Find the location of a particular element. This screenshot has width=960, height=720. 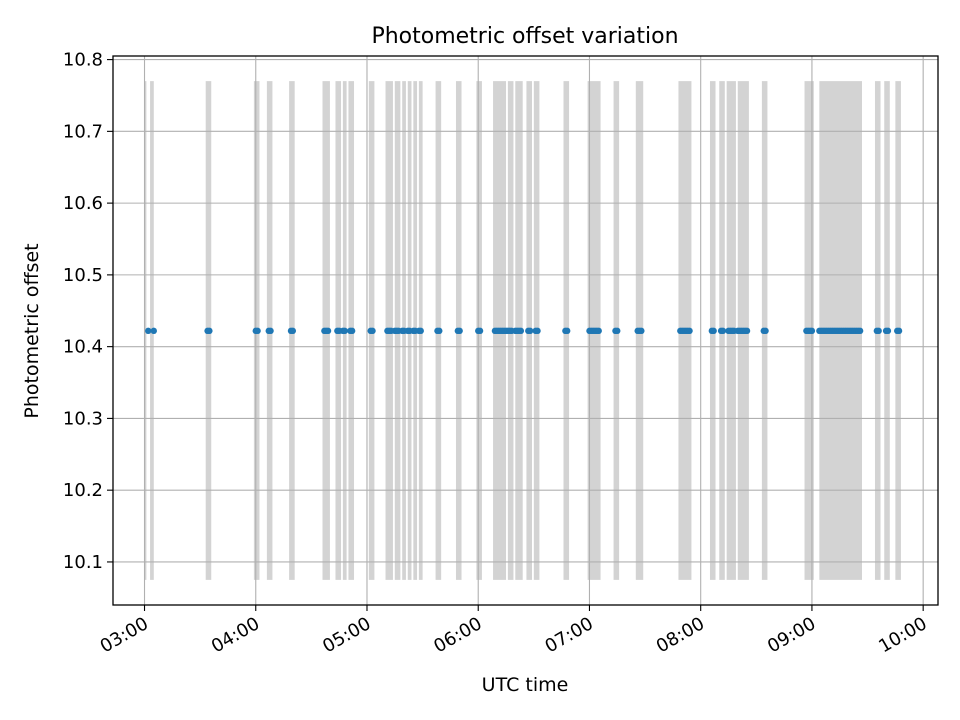

y-tick-label: 10.7 is located at coordinates (83, 131).